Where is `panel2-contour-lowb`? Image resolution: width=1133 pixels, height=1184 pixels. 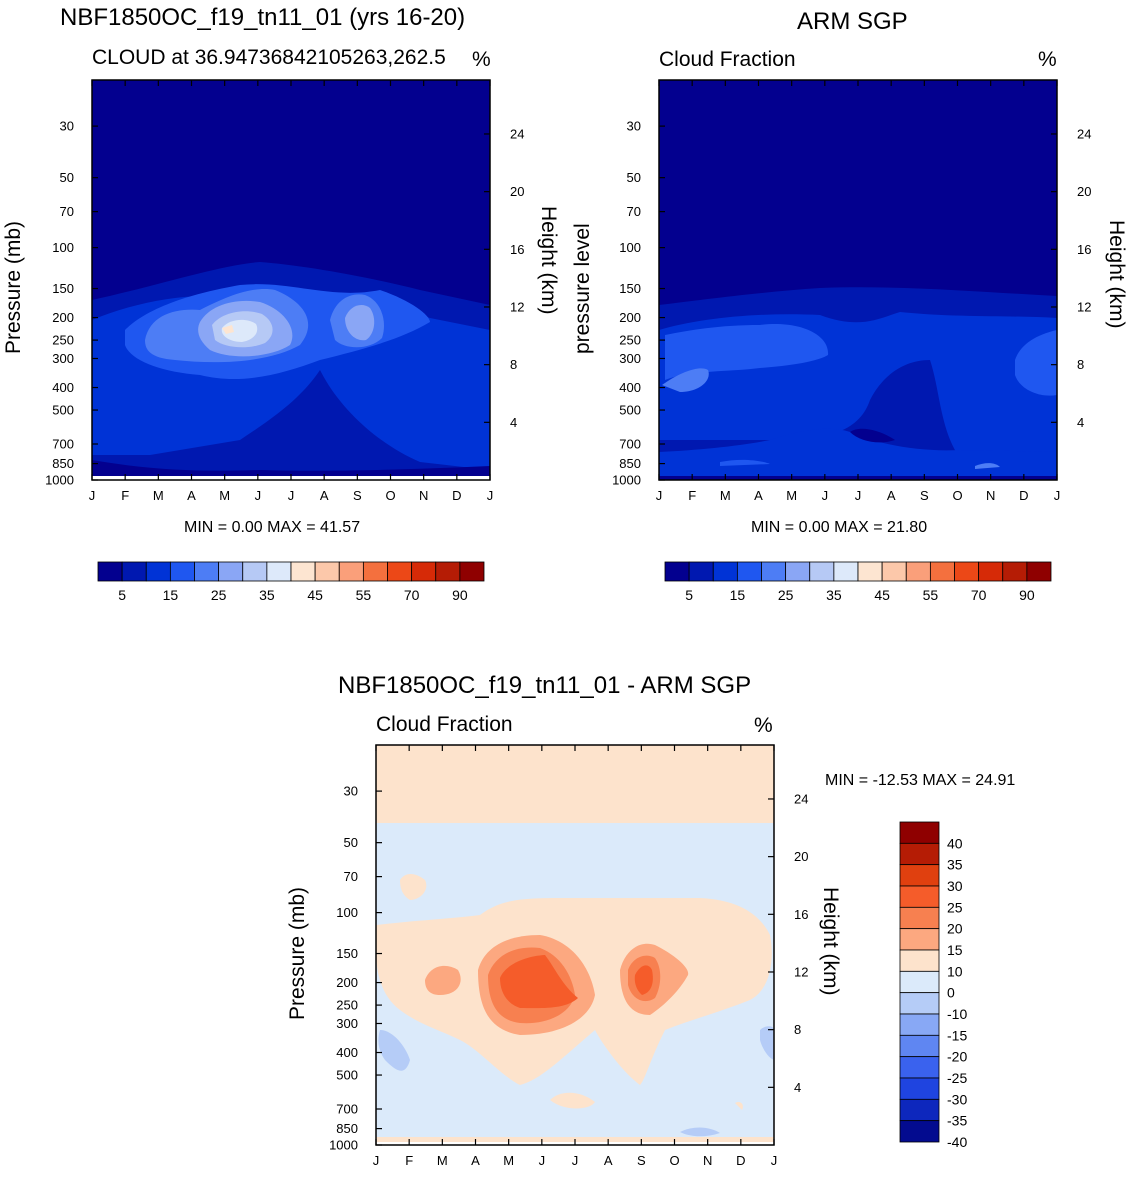
panel2-contour-lowb is located at coordinates (745, 462).